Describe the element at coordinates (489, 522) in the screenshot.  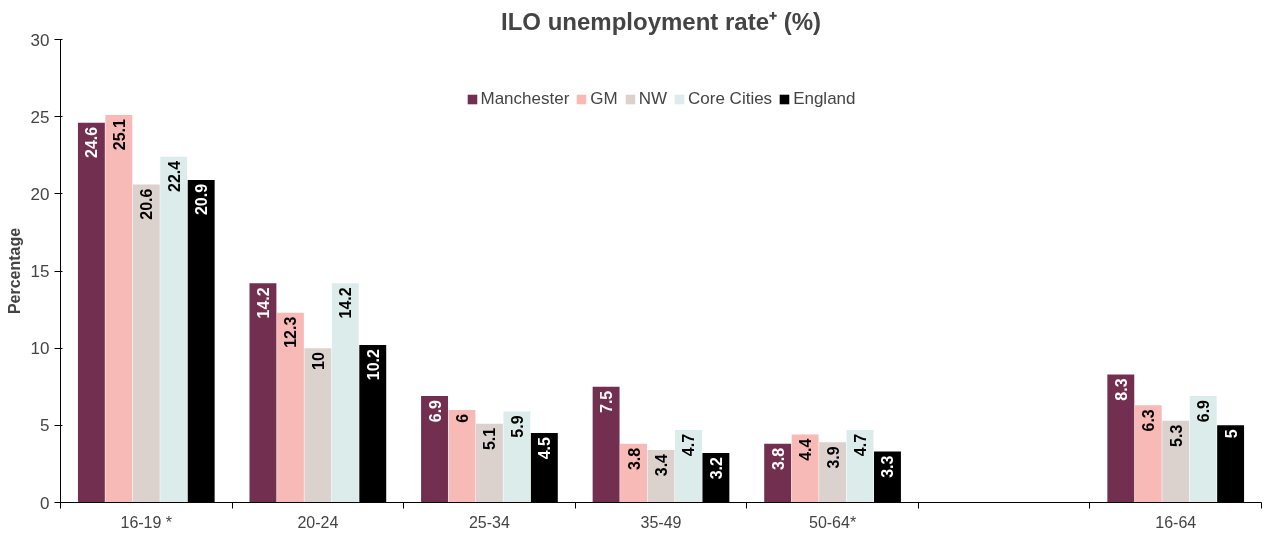
I see `x-tick-label: 25-34` at that location.